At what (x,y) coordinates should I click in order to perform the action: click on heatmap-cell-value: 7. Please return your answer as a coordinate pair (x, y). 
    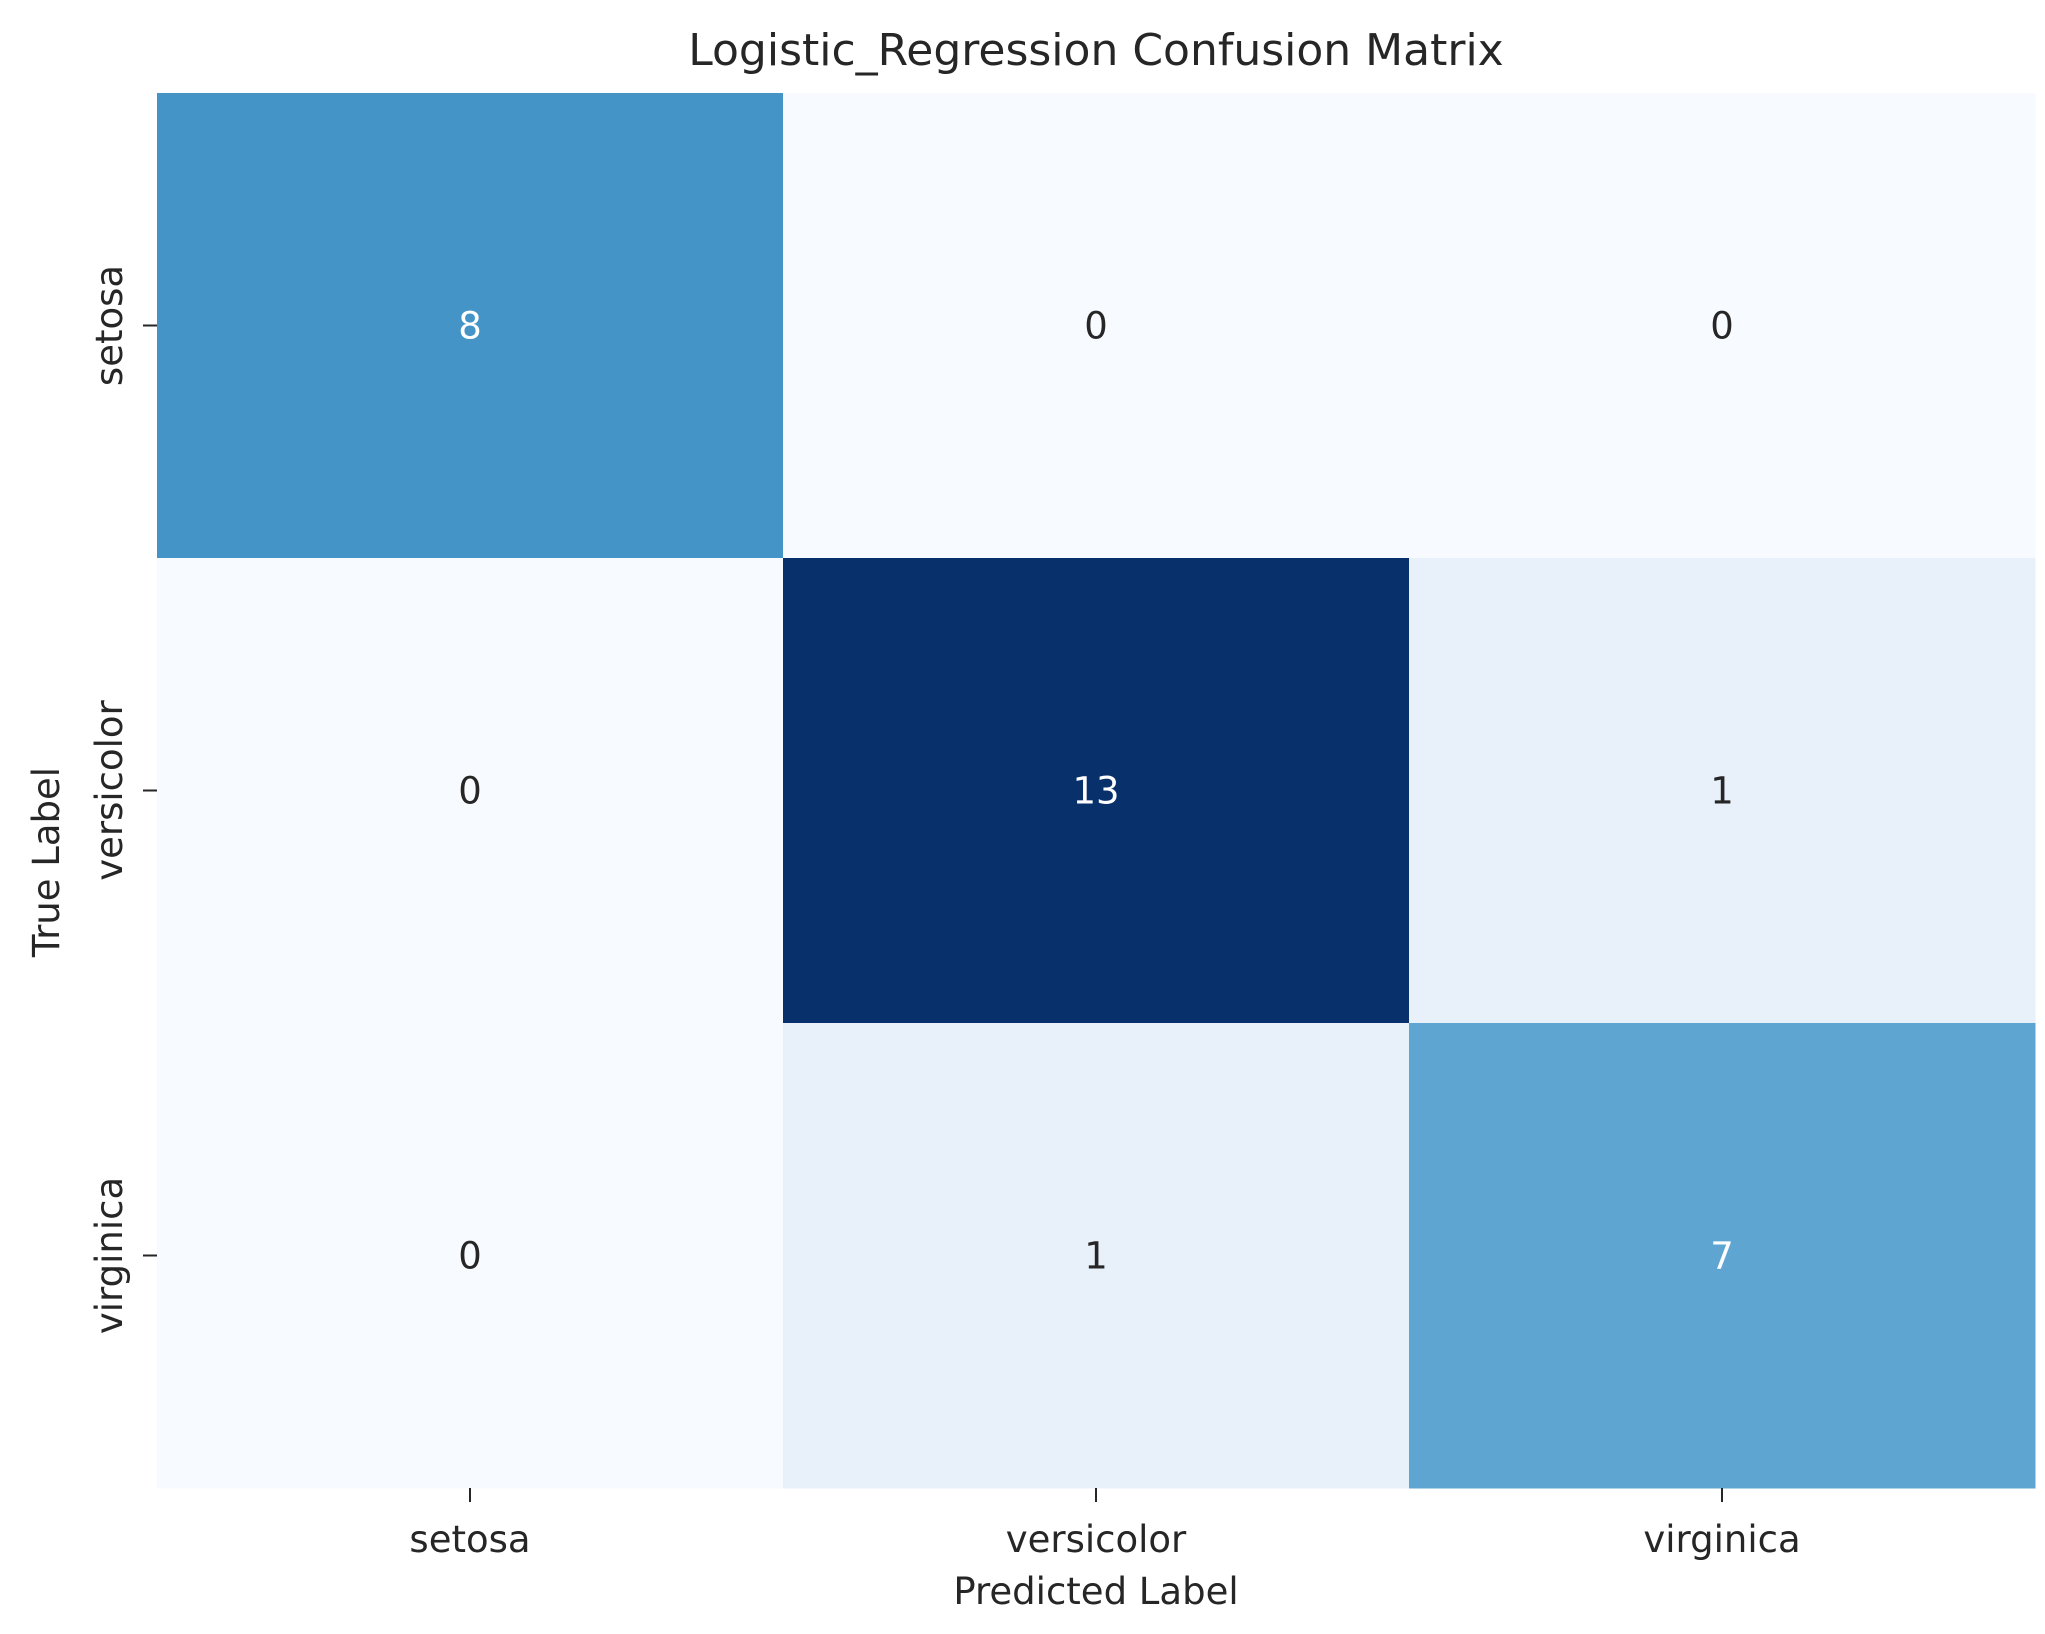
    Looking at the image, I should click on (1722, 1256).